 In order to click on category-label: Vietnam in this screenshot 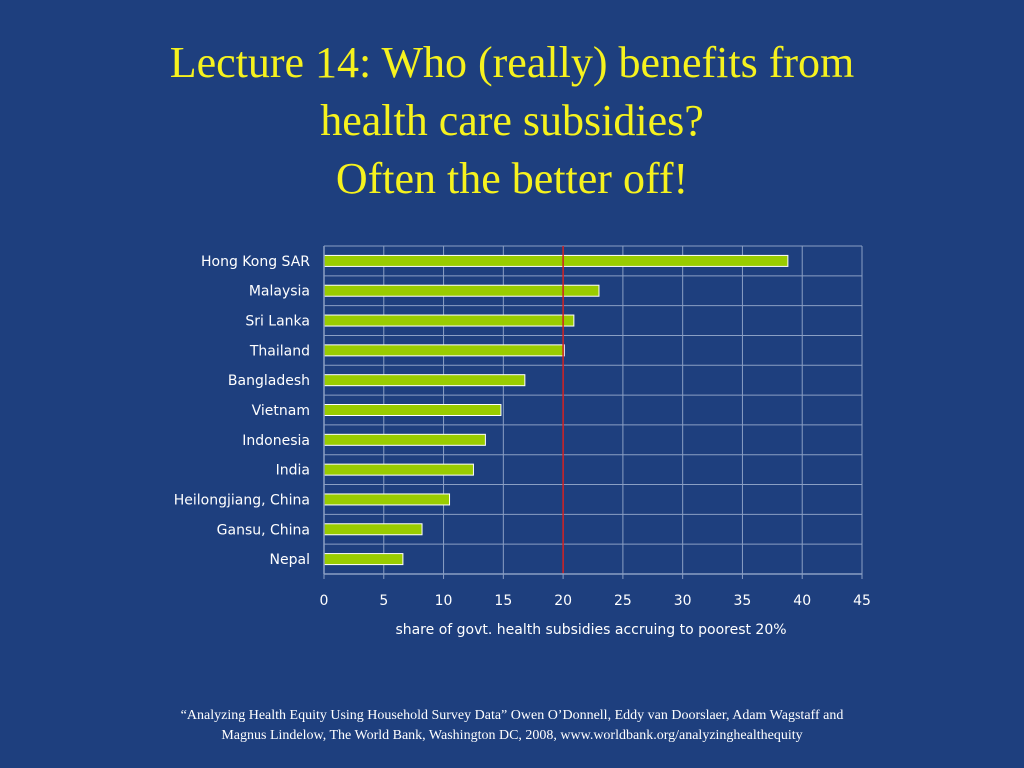, I will do `click(281, 411)`.